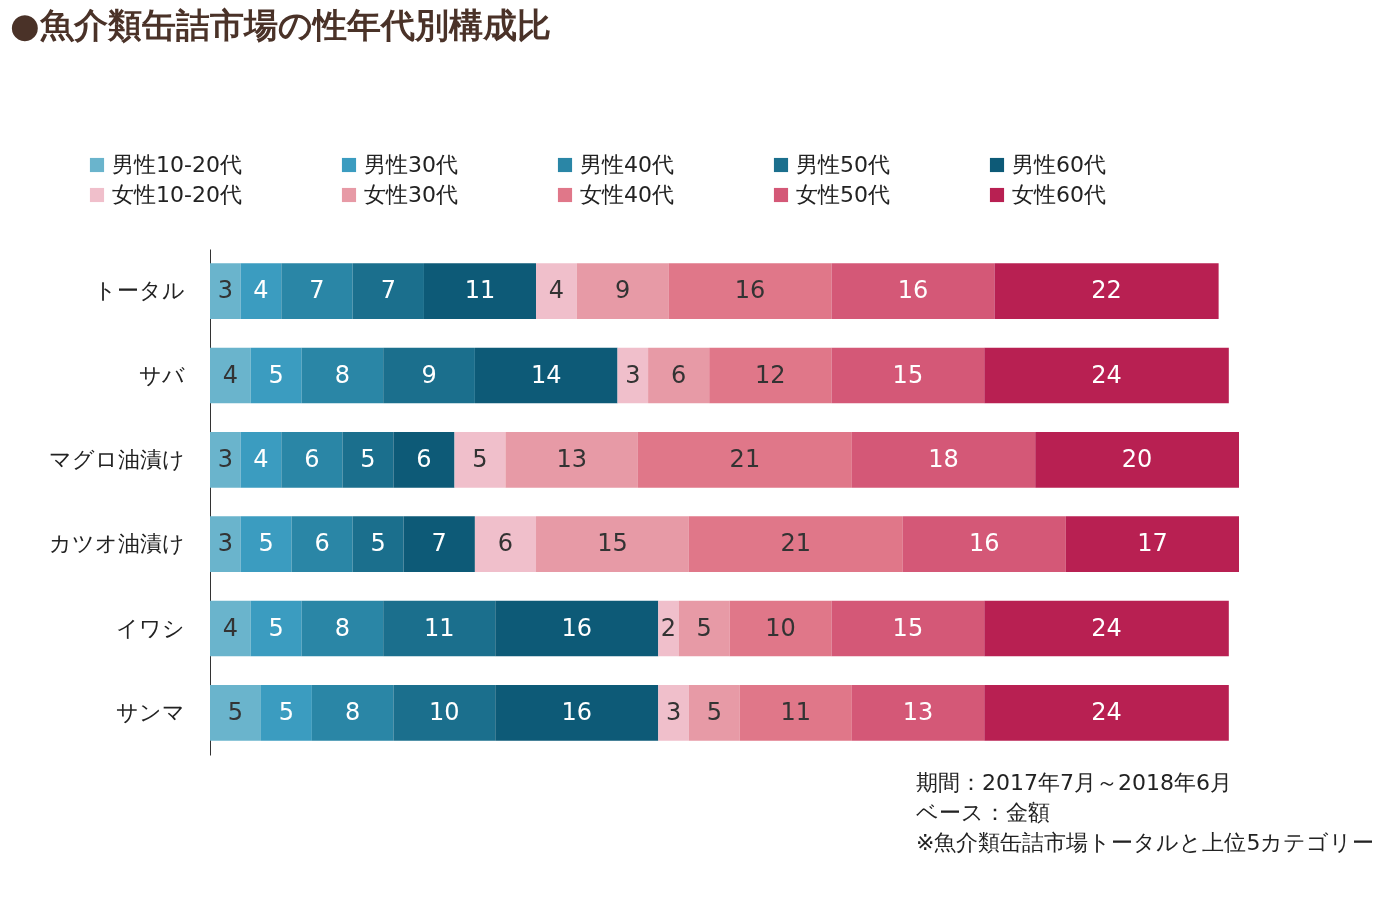  Describe the element at coordinates (150, 628) in the screenshot. I see `y-tick-label: イワシ` at that location.